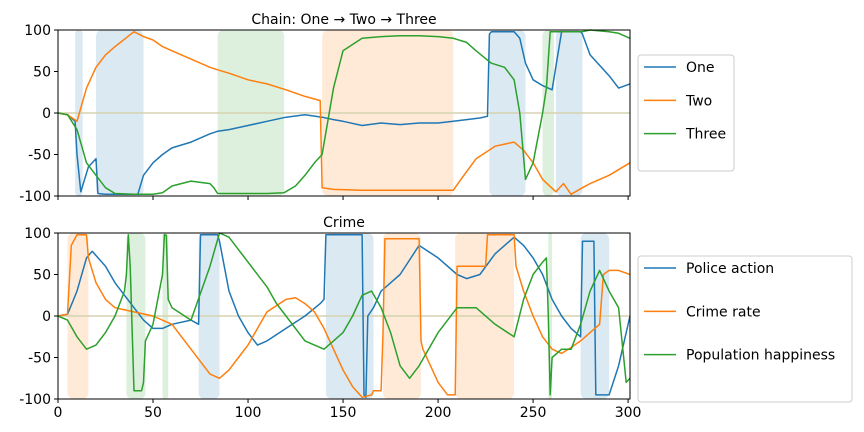  I want to click on legend-label-two: Two, so click(698, 101).